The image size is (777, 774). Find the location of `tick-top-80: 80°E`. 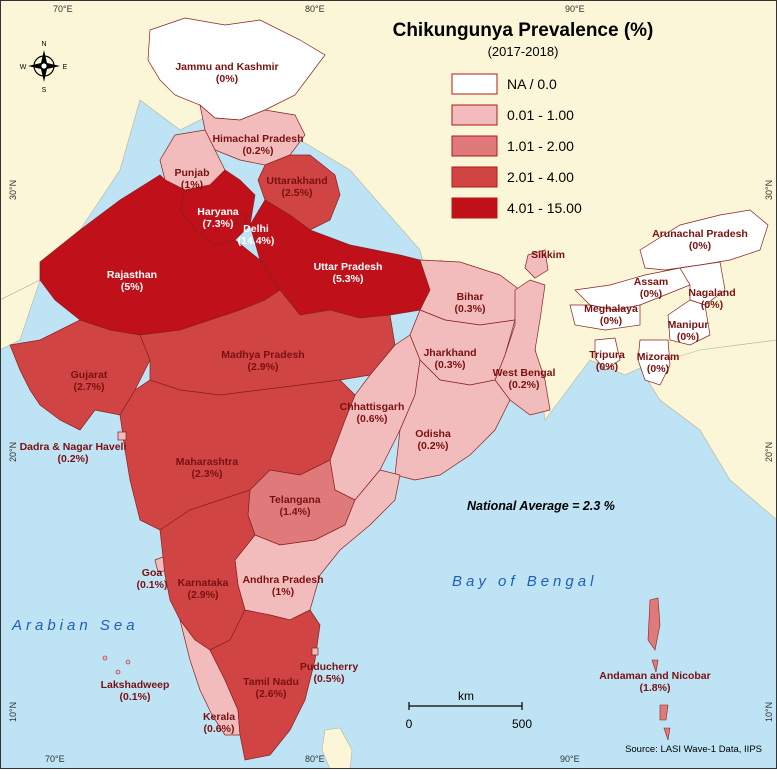

tick-top-80: 80°E is located at coordinates (315, 9).